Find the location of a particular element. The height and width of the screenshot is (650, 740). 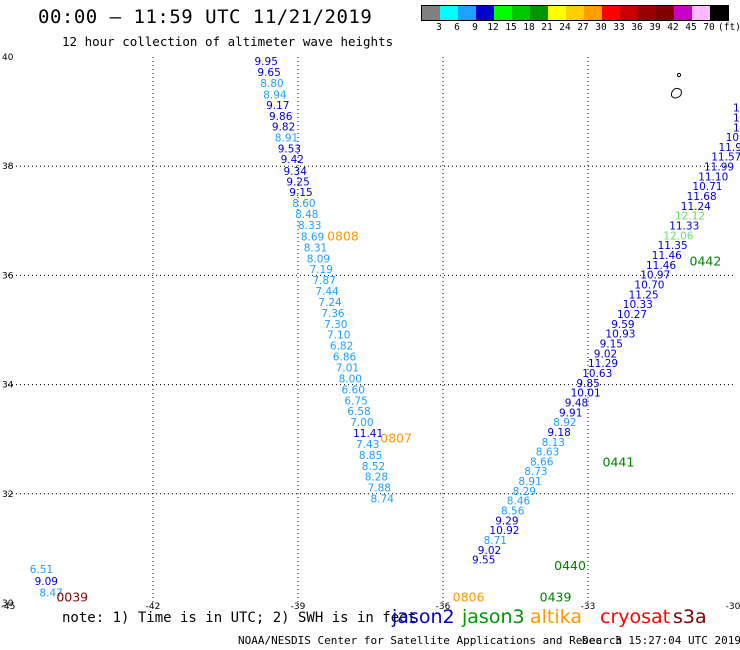

wave-height-label: 7.36 is located at coordinates (333, 314).